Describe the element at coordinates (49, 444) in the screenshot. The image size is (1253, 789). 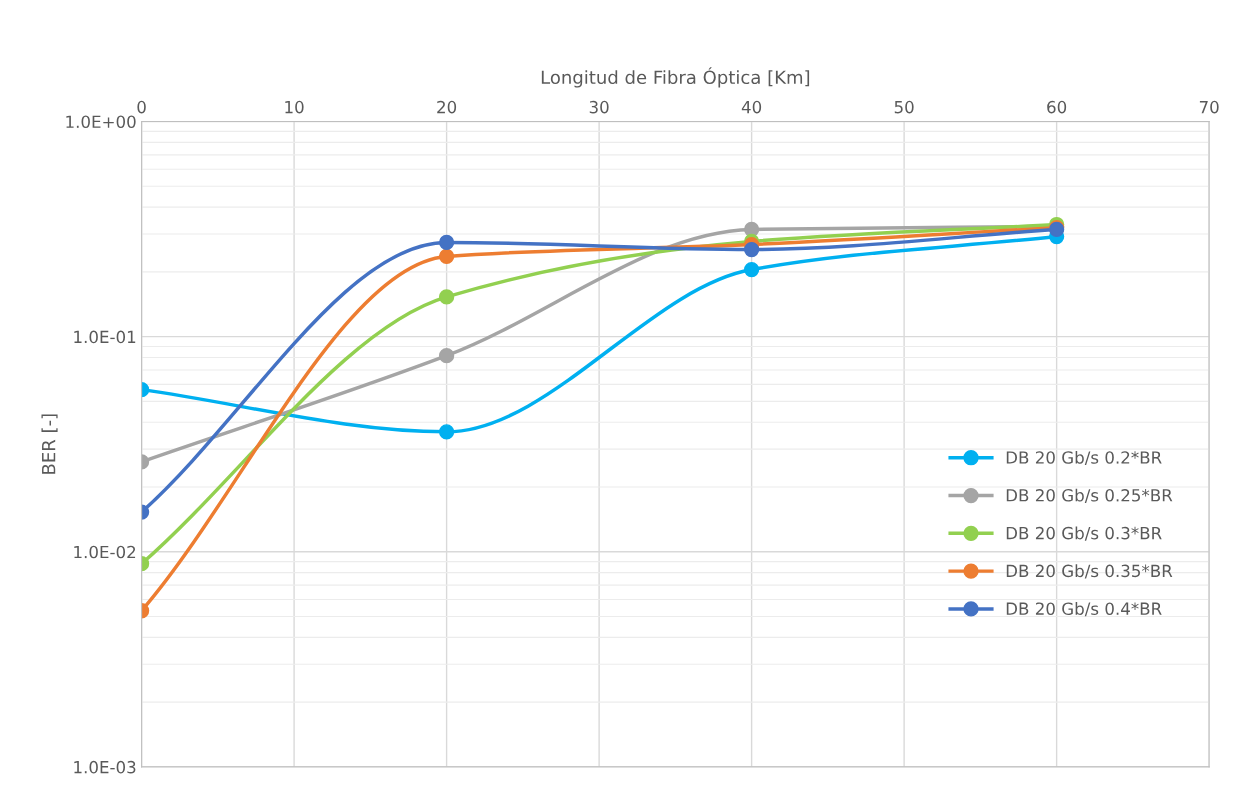
I see `y-axis-title: BER [-]` at that location.